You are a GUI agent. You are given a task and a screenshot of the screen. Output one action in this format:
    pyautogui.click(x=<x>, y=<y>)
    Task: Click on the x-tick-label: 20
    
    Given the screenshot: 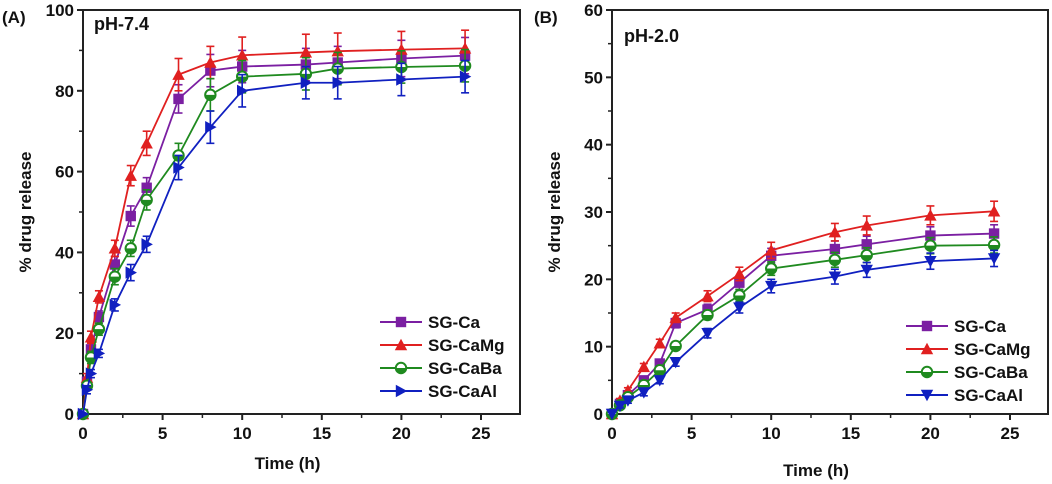 What is the action you would take?
    pyautogui.click(x=930, y=433)
    